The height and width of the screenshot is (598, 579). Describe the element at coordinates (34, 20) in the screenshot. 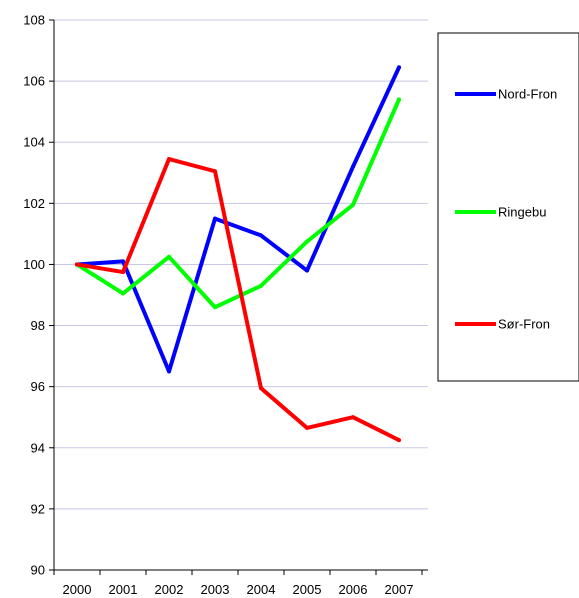

I see `y-tick-label: 108` at that location.